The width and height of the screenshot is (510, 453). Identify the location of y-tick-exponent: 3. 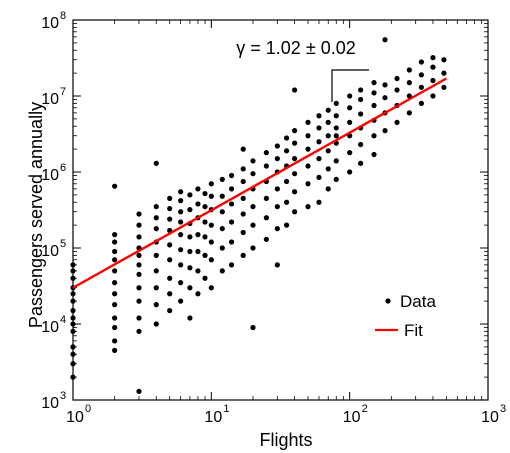
(63, 396).